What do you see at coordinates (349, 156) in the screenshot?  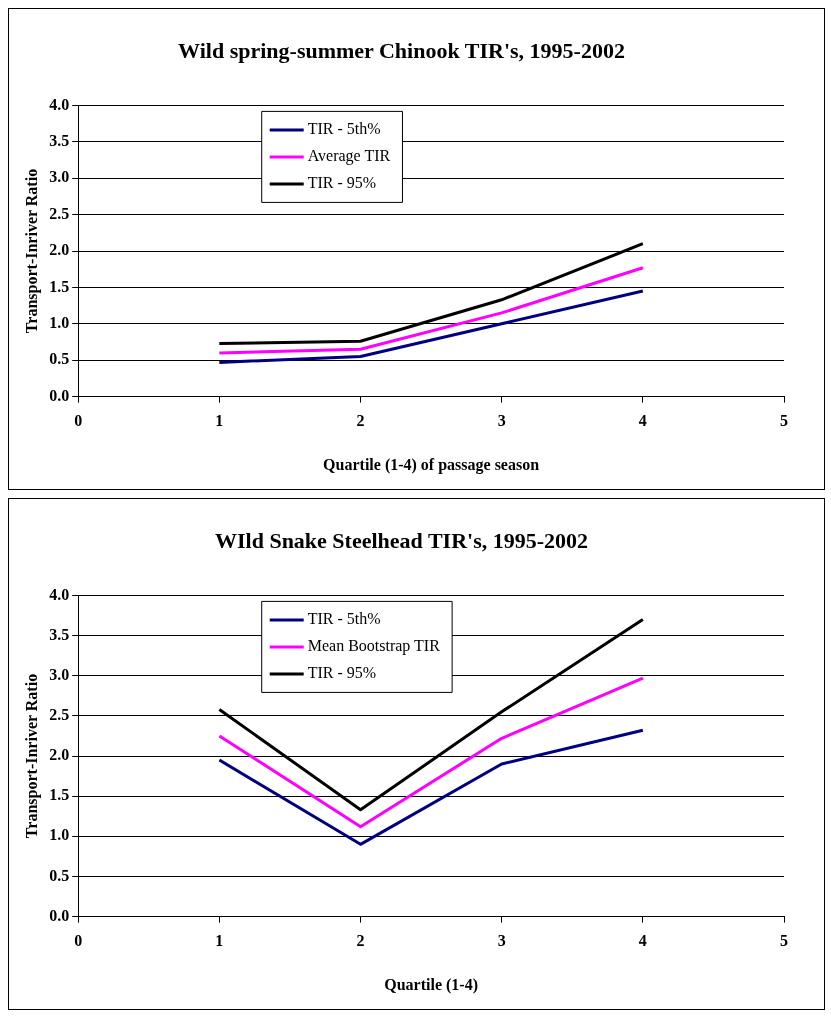 I see `legend-label: Average TIR` at bounding box center [349, 156].